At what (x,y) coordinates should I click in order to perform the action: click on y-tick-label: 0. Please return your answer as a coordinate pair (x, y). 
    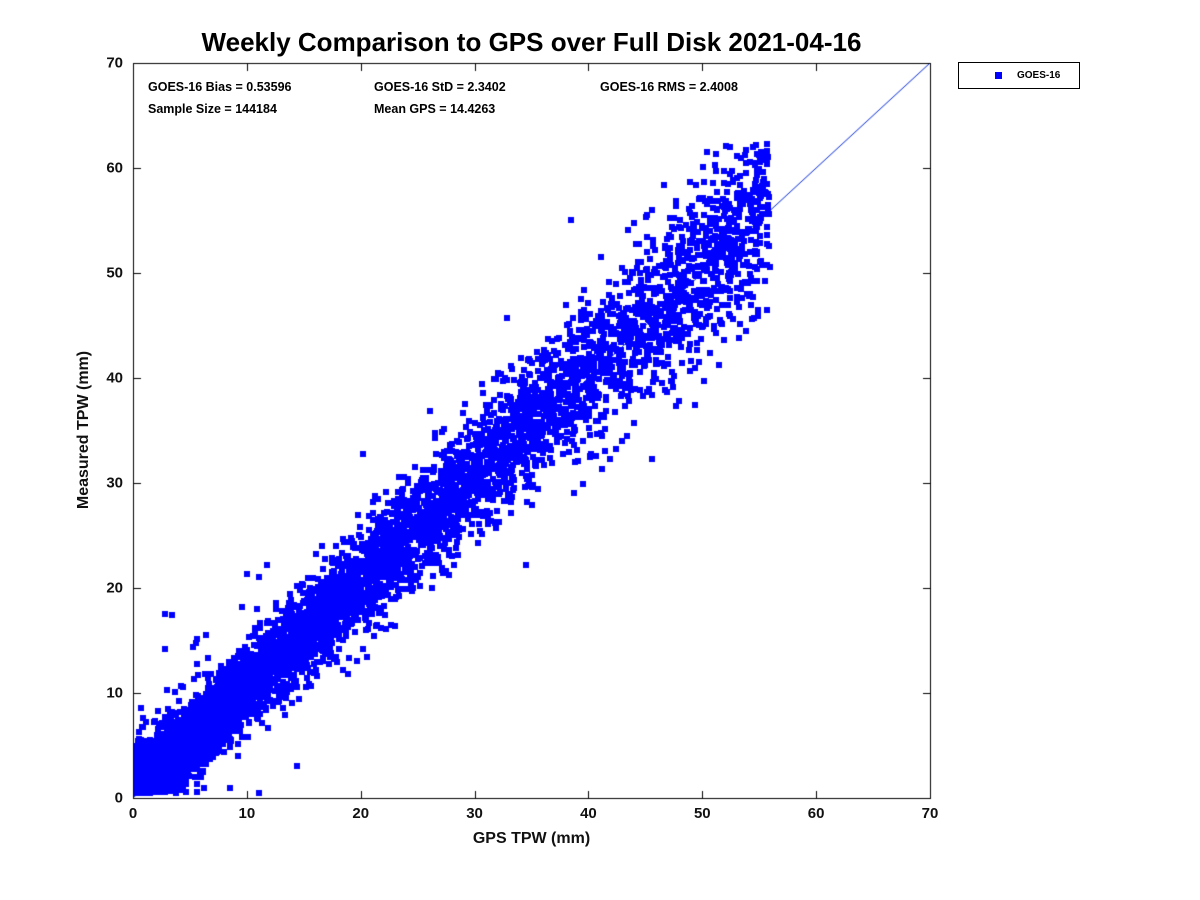
    Looking at the image, I should click on (118, 798).